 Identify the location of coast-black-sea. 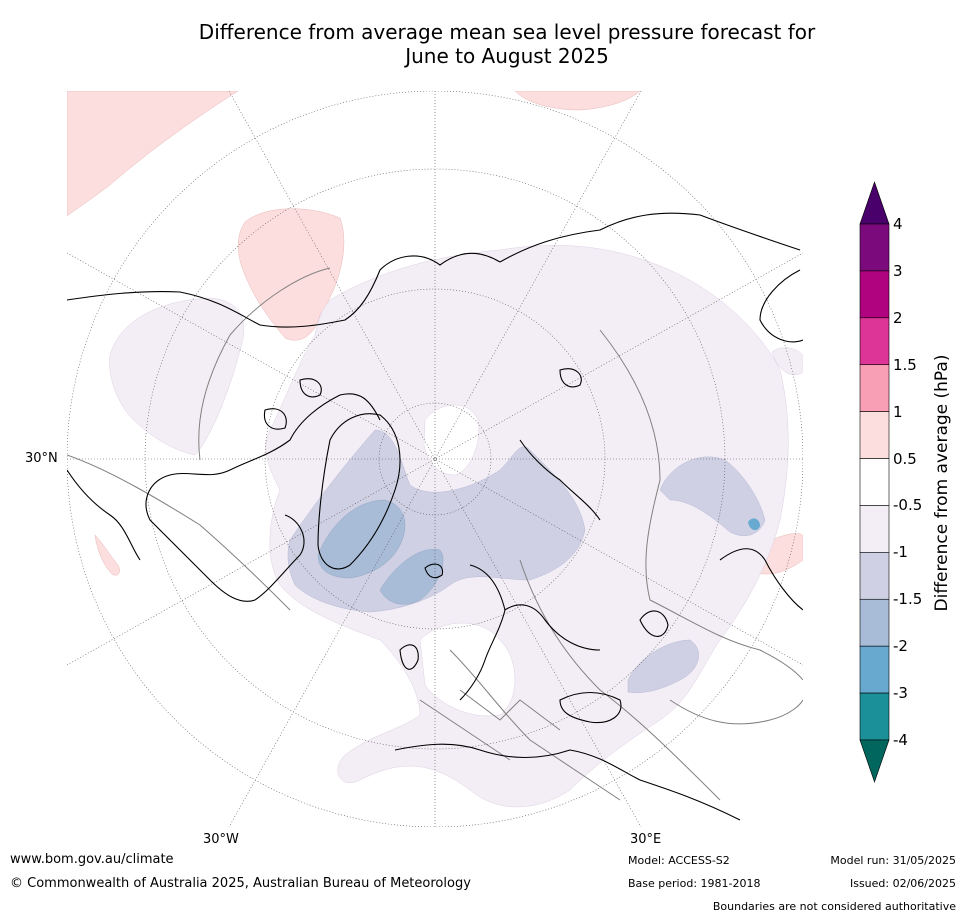
(590, 708).